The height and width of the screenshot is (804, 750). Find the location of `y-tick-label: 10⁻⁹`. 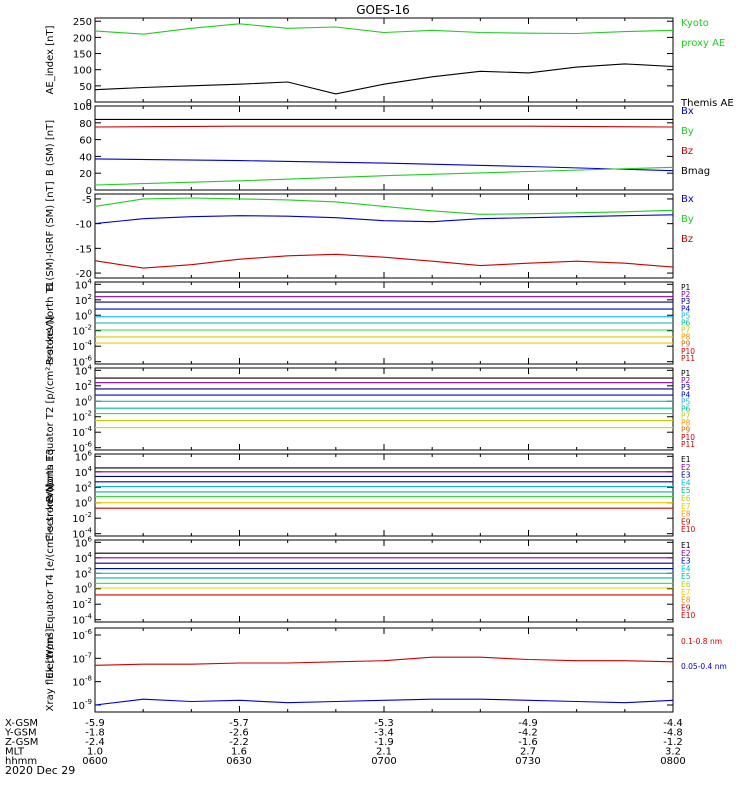

y-tick-label: 10⁻⁹ is located at coordinates (82, 705).